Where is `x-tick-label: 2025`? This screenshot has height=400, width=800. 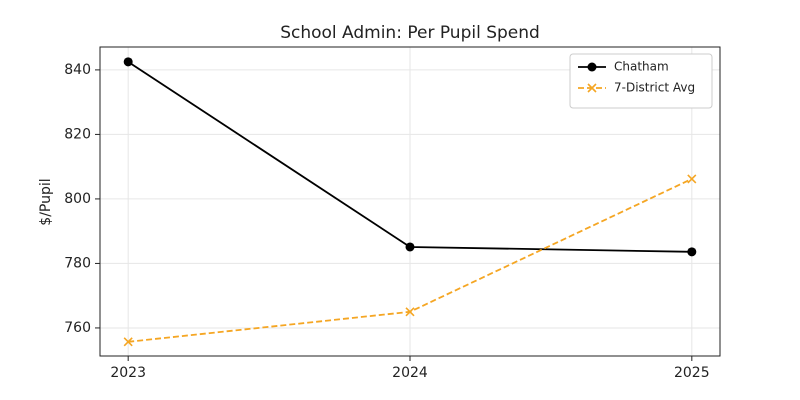 x-tick-label: 2025 is located at coordinates (692, 373).